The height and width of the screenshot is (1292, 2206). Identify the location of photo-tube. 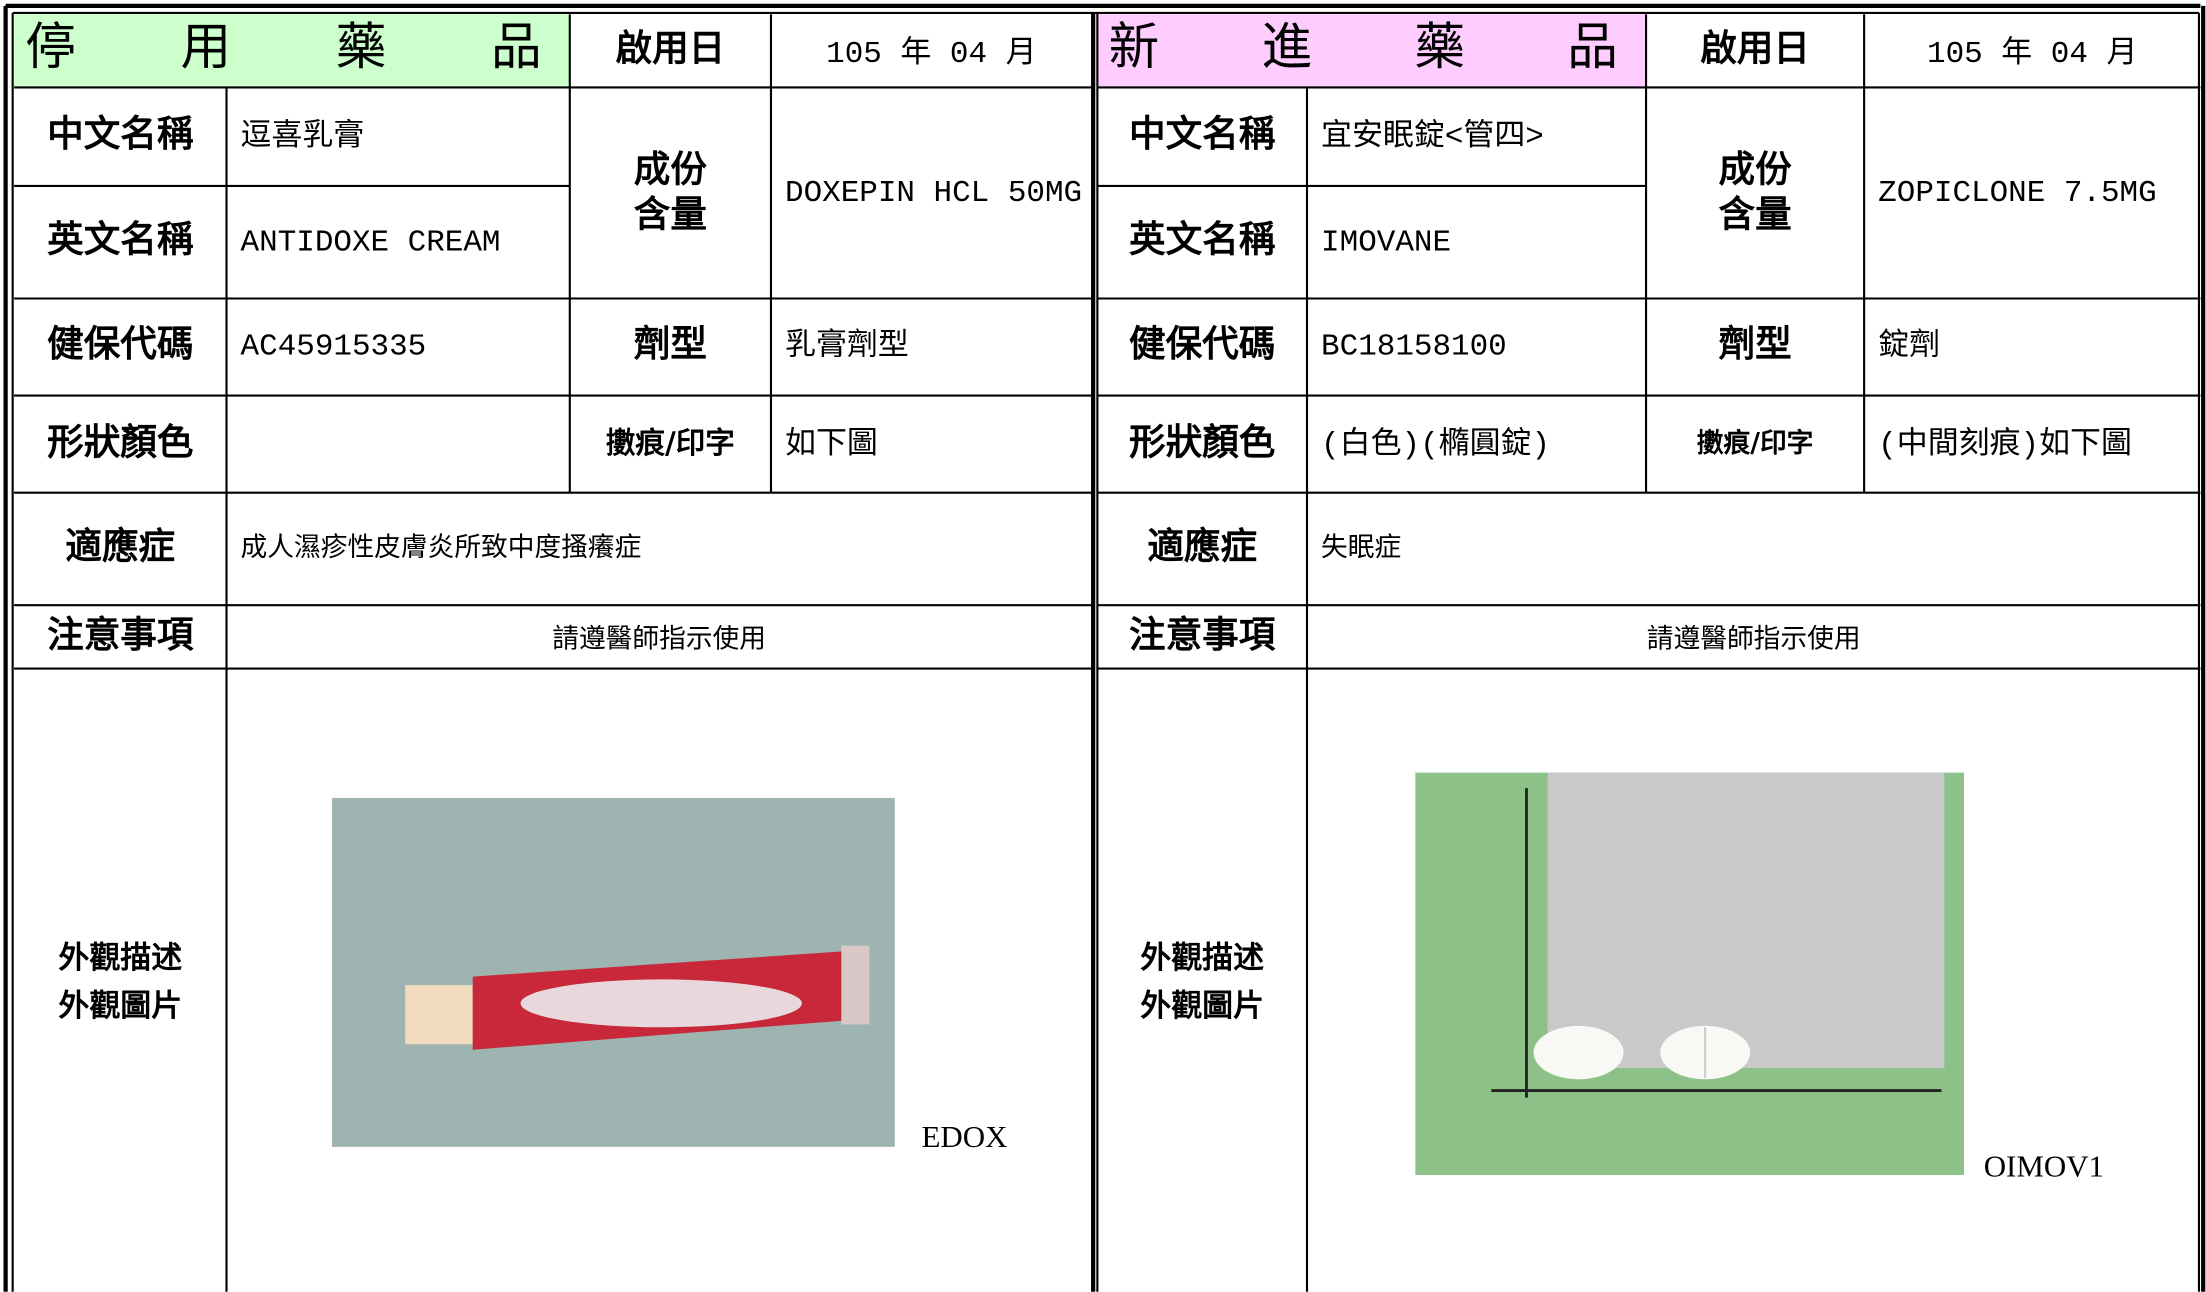
(613, 972).